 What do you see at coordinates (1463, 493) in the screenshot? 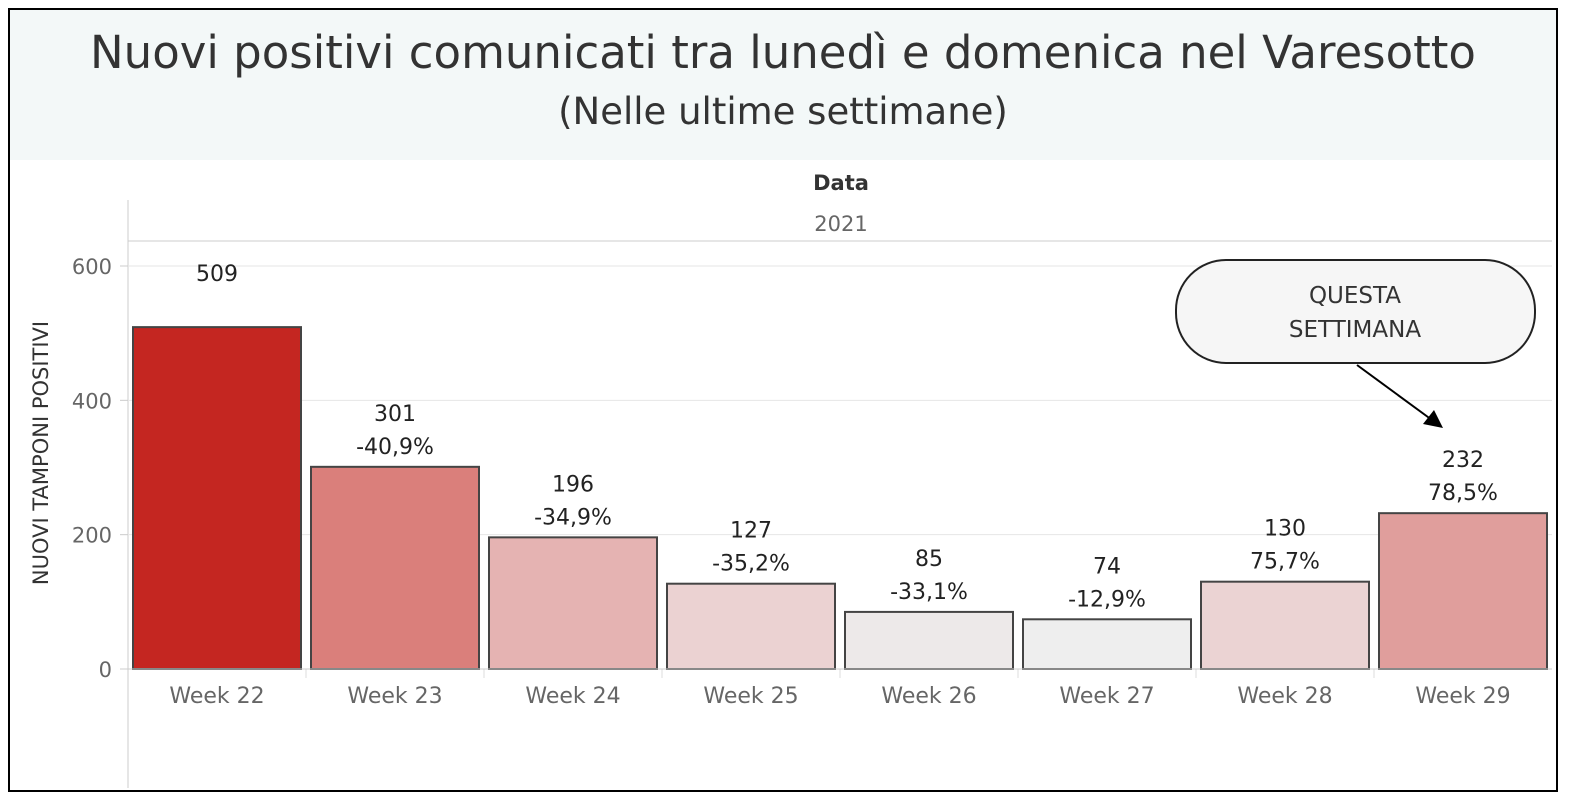
I see `bar-change-label: 78,5%` at bounding box center [1463, 493].